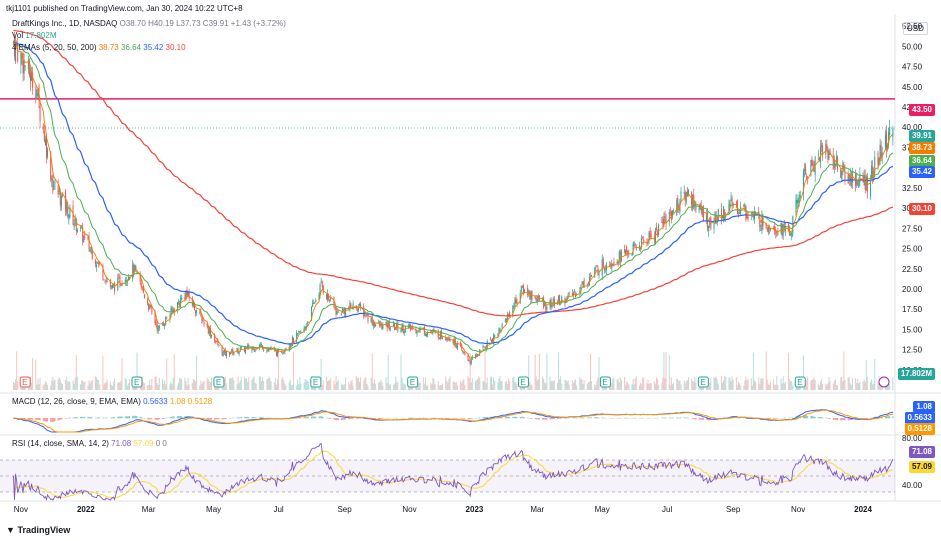  I want to click on legend-volume-row: Vol 17.802M, so click(34, 35).